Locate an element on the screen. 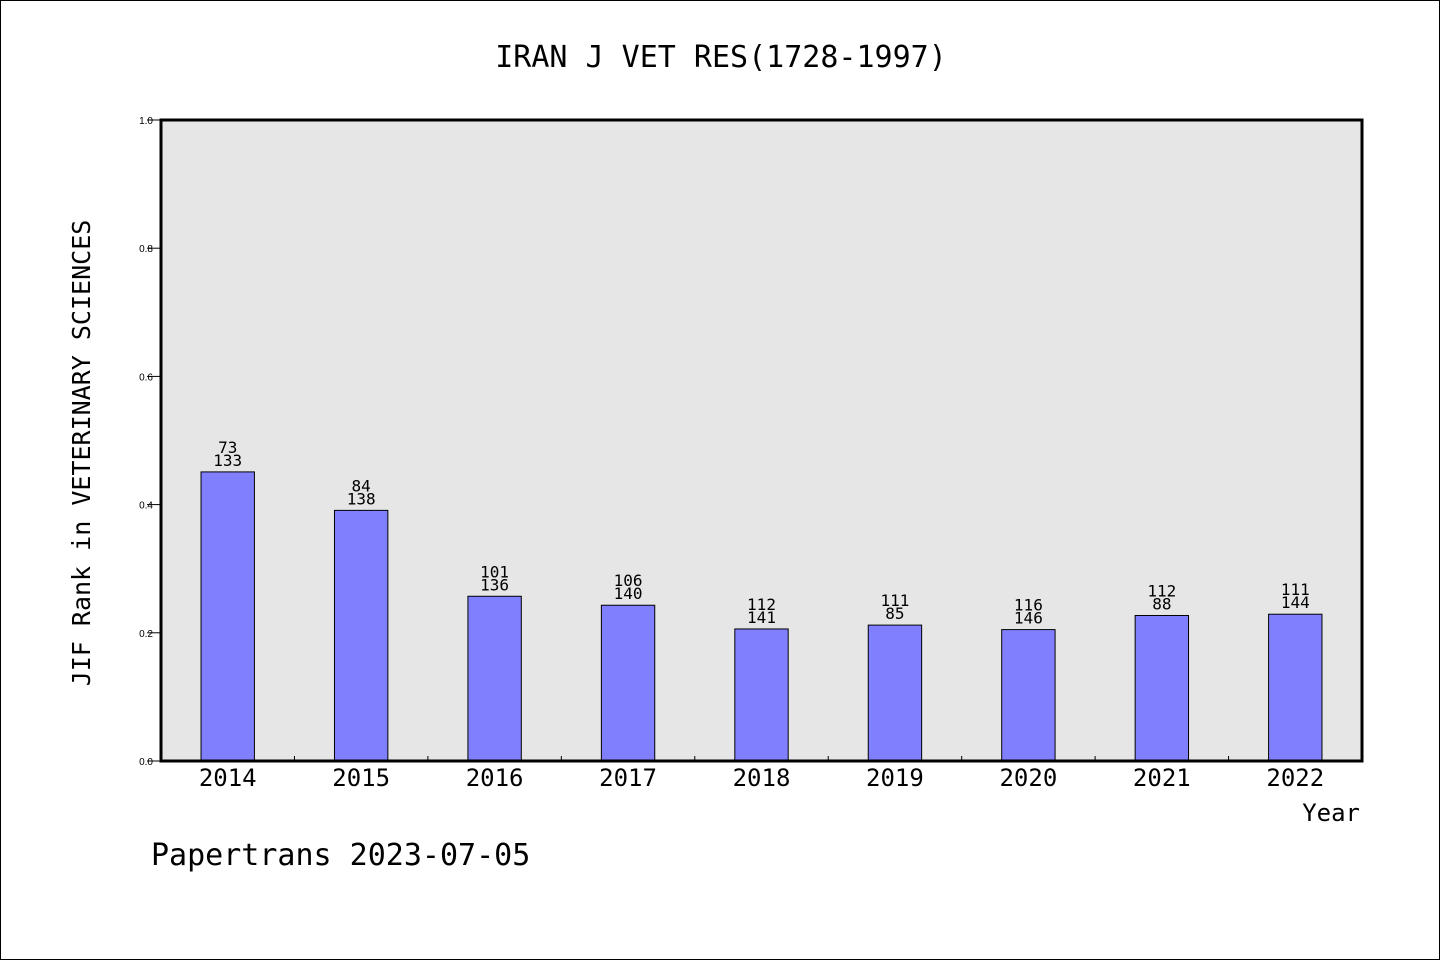  x-tick-label: 2014 is located at coordinates (228, 778).